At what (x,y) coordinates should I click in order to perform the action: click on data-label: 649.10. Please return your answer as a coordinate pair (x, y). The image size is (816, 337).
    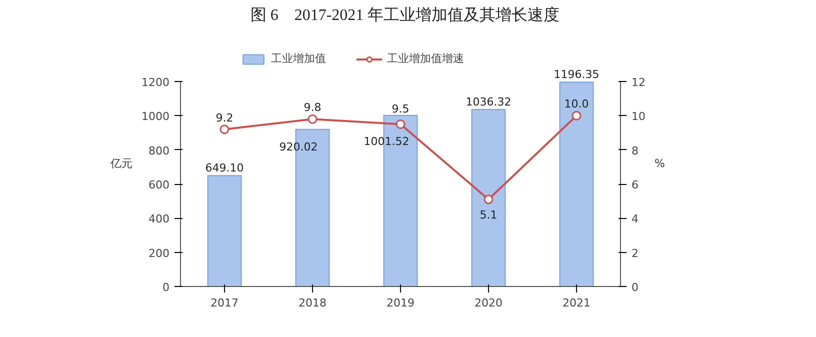
    Looking at the image, I should click on (224, 168).